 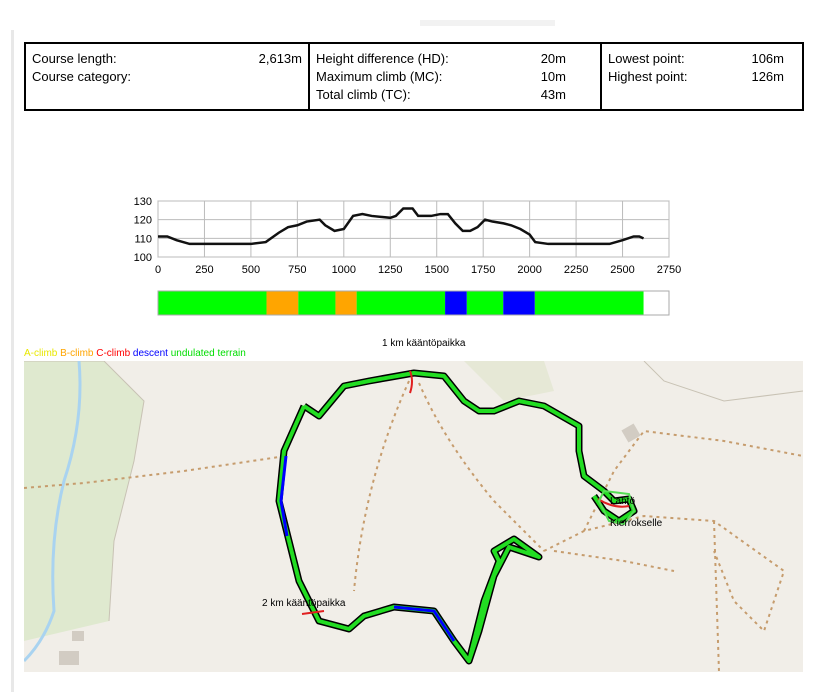 I want to click on y-tick-label: 100, so click(x=143, y=258).